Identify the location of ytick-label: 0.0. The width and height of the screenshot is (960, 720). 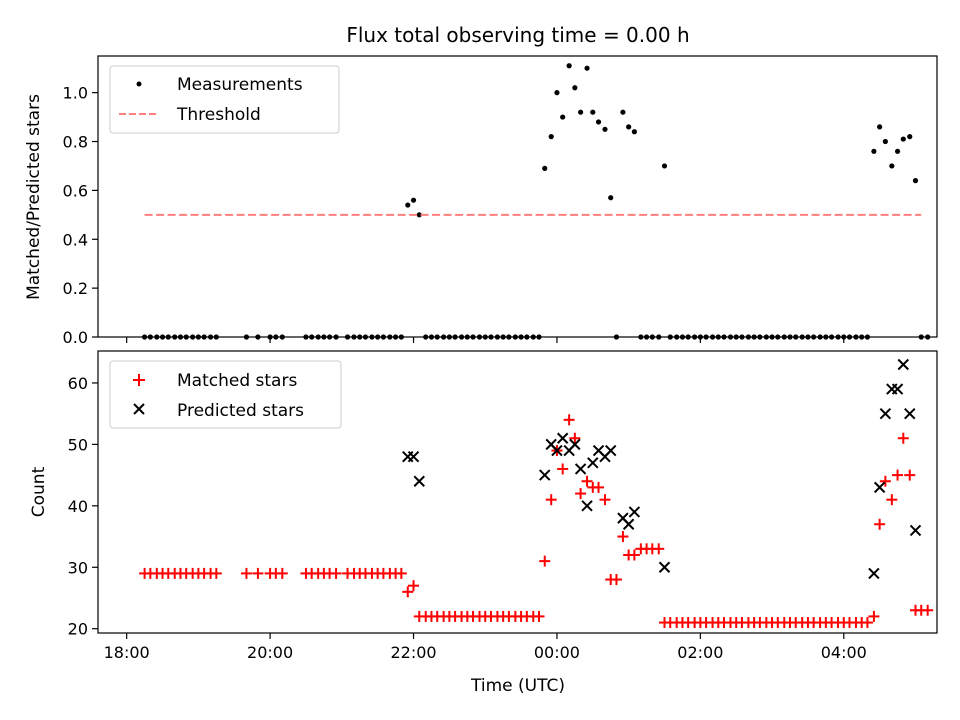
(75, 337).